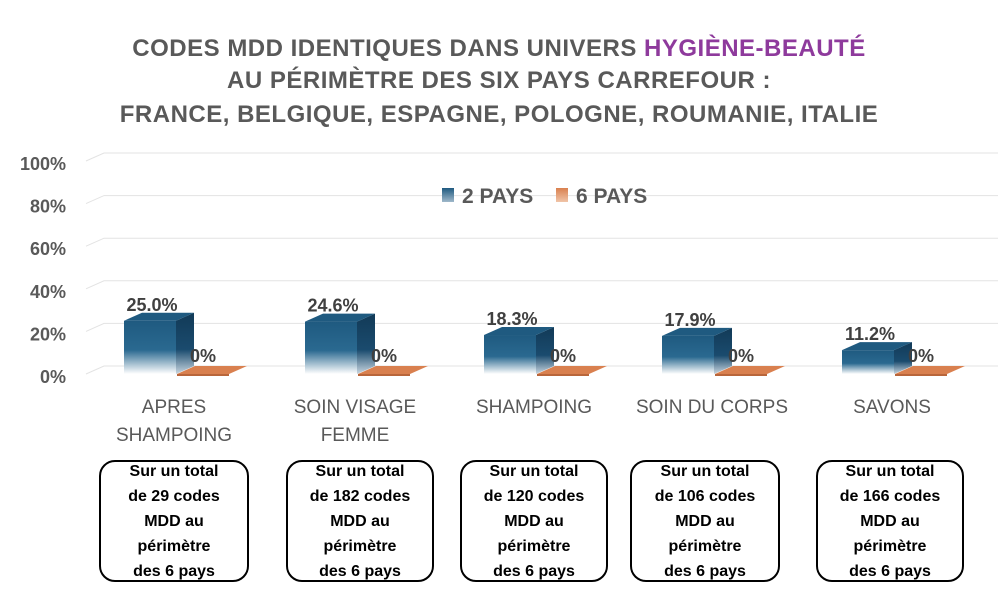 This screenshot has width=998, height=593. I want to click on value-label-2-pays: 18.3%, so click(511, 319).